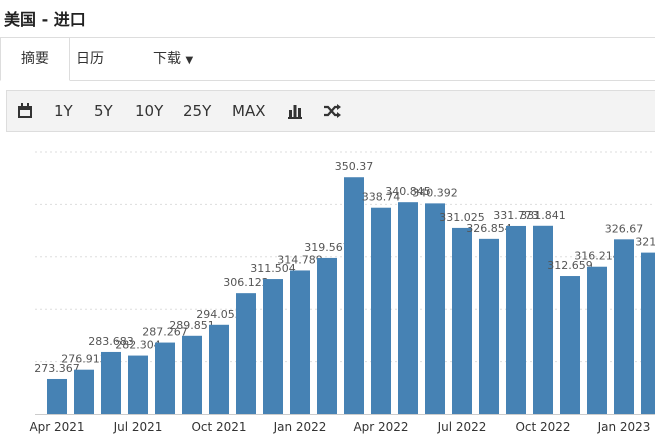 Image resolution: width=655 pixels, height=446 pixels. I want to click on value-label: 331.841, so click(543, 215).